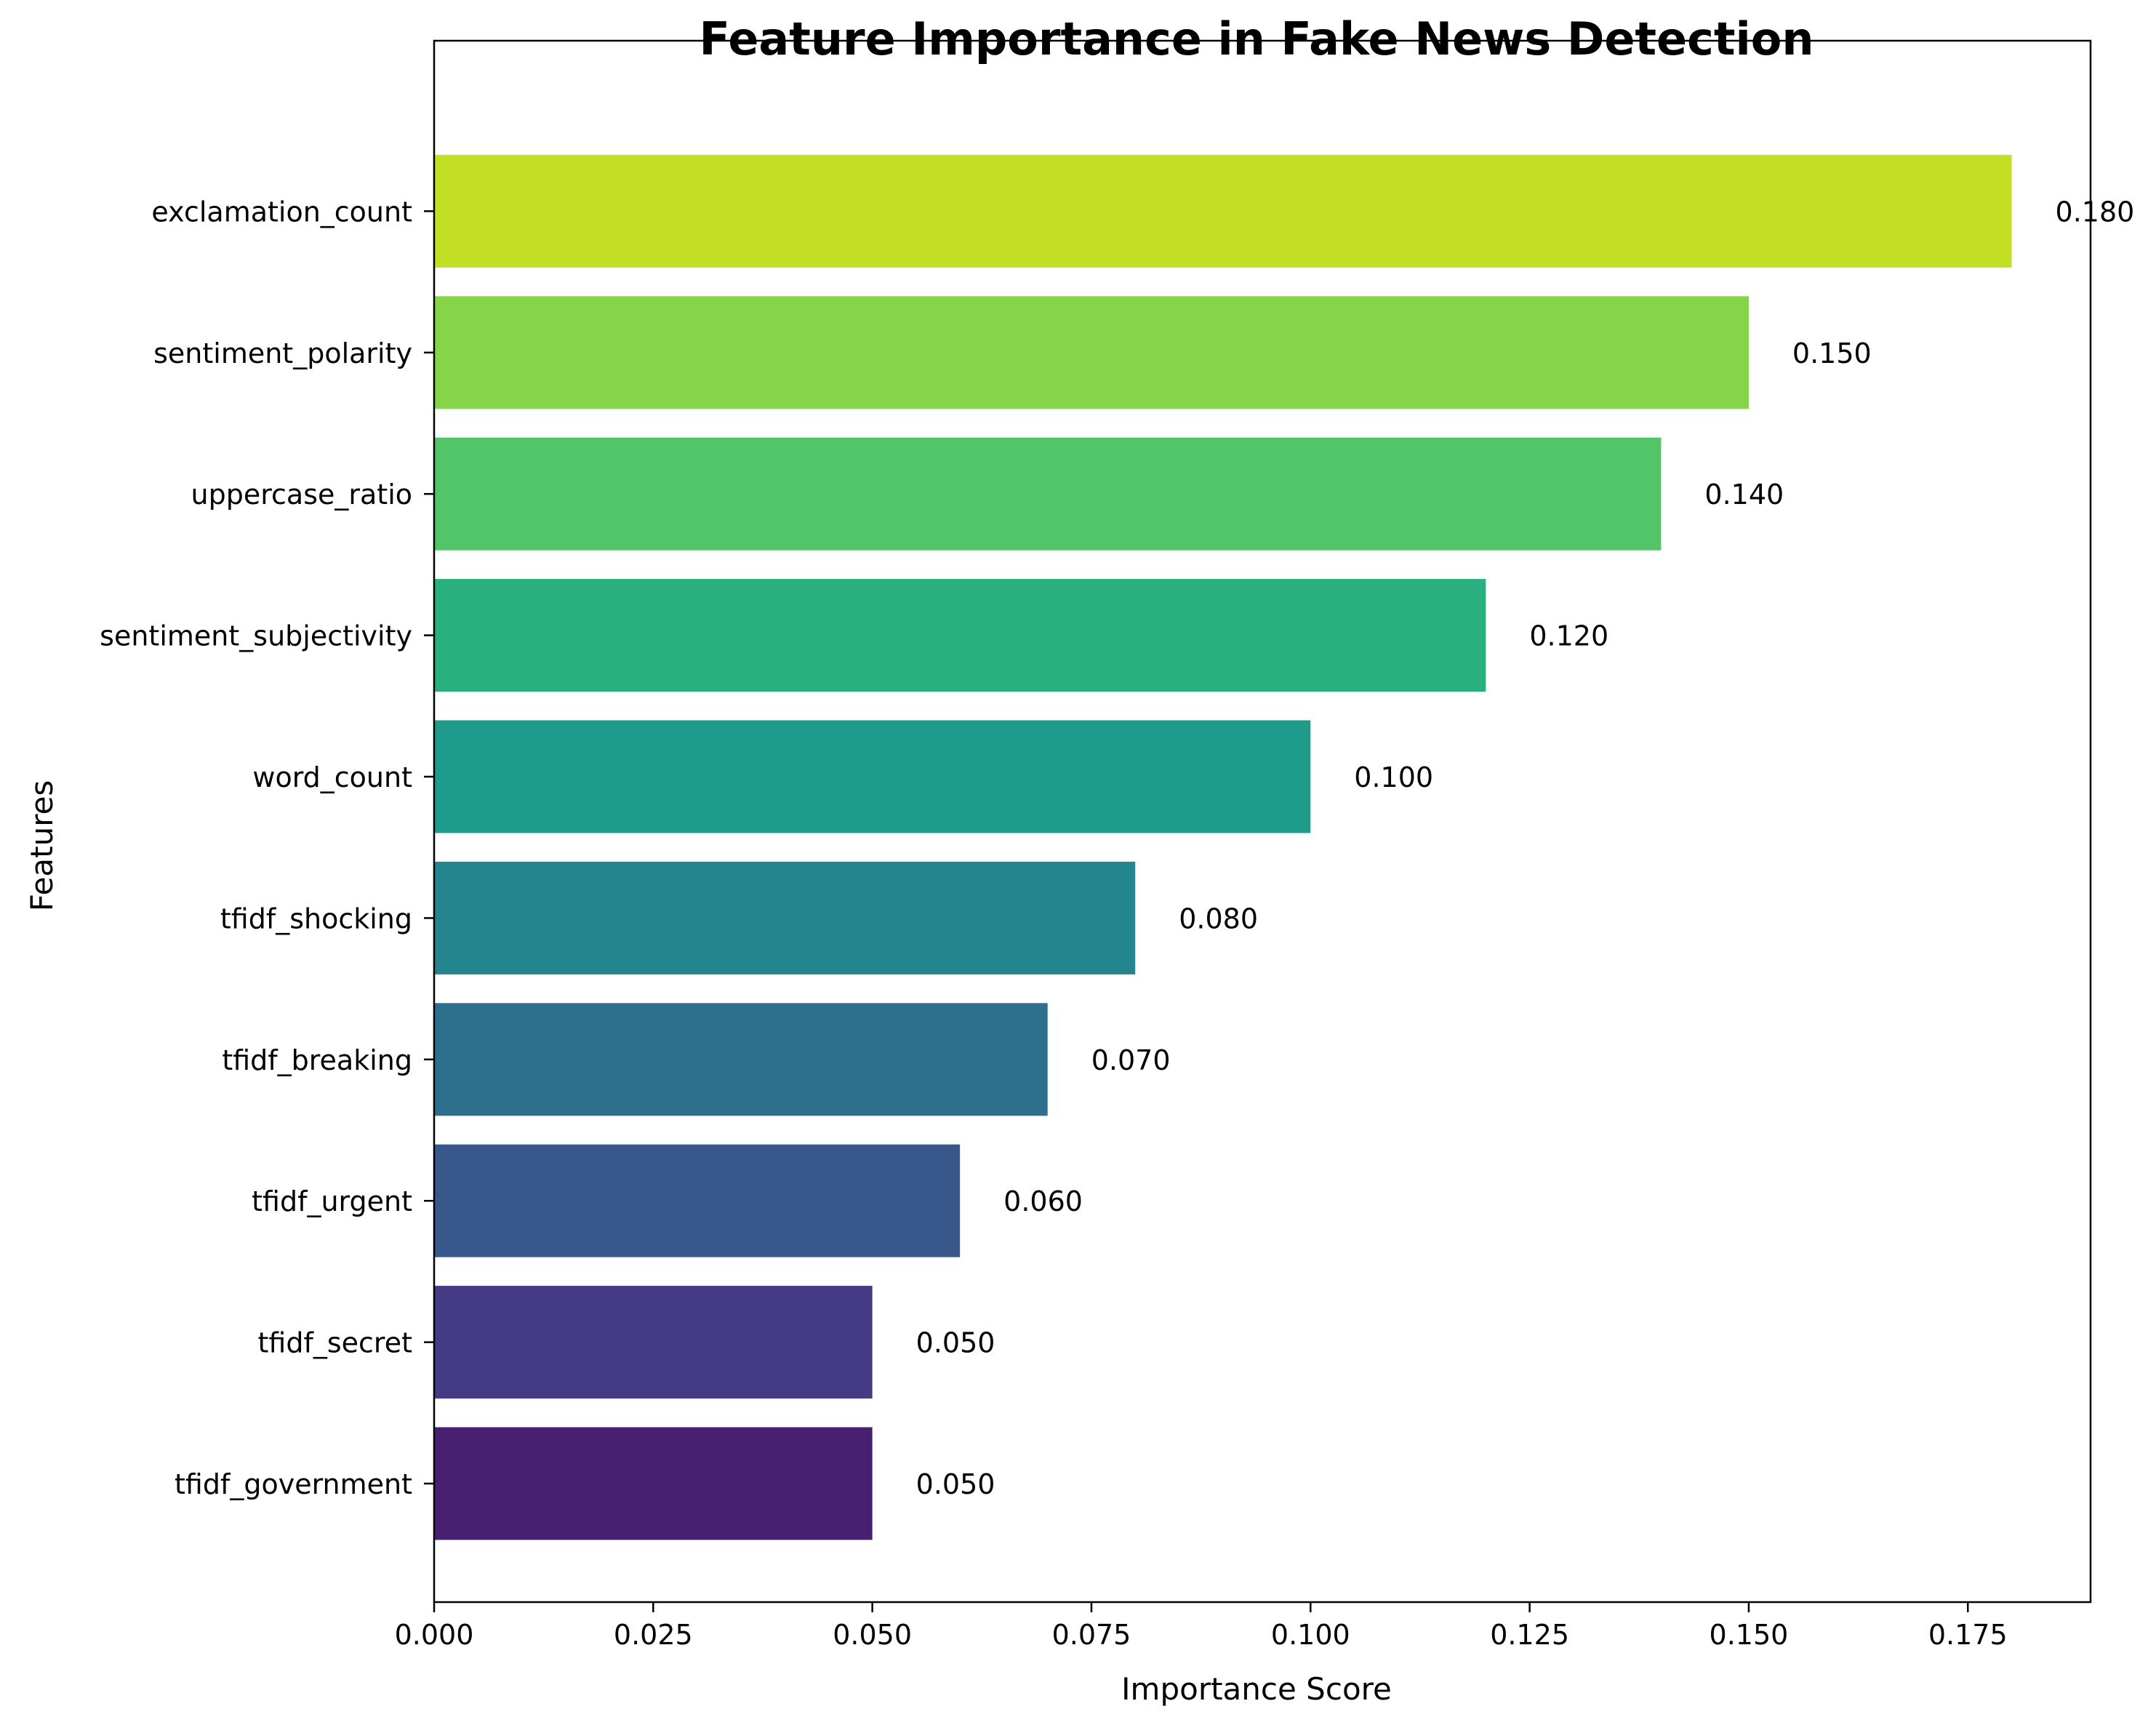  Describe the element at coordinates (317, 1060) in the screenshot. I see `y-tick-label-tfidf_breaking: tfidf_breaking` at that location.